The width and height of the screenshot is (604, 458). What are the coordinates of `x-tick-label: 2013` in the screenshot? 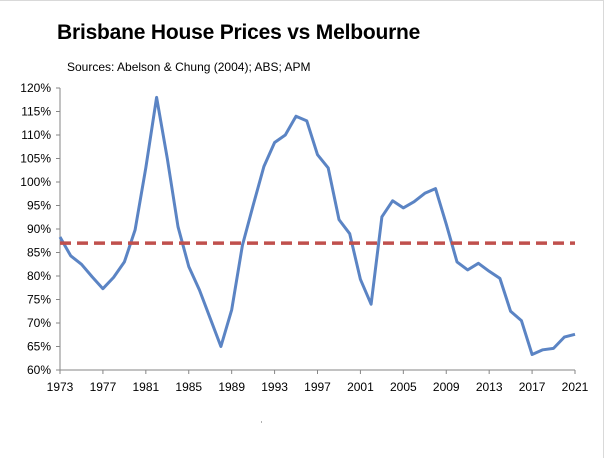 It's located at (489, 387).